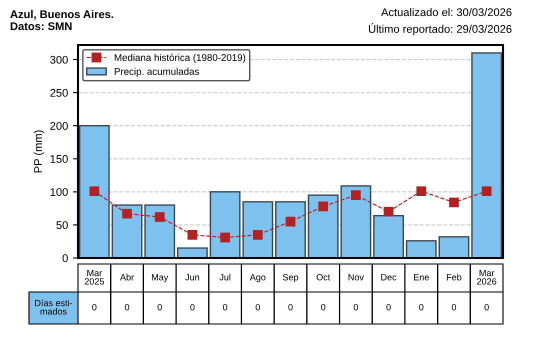  I want to click on legend-label: Precip. acumuladas, so click(157, 72).